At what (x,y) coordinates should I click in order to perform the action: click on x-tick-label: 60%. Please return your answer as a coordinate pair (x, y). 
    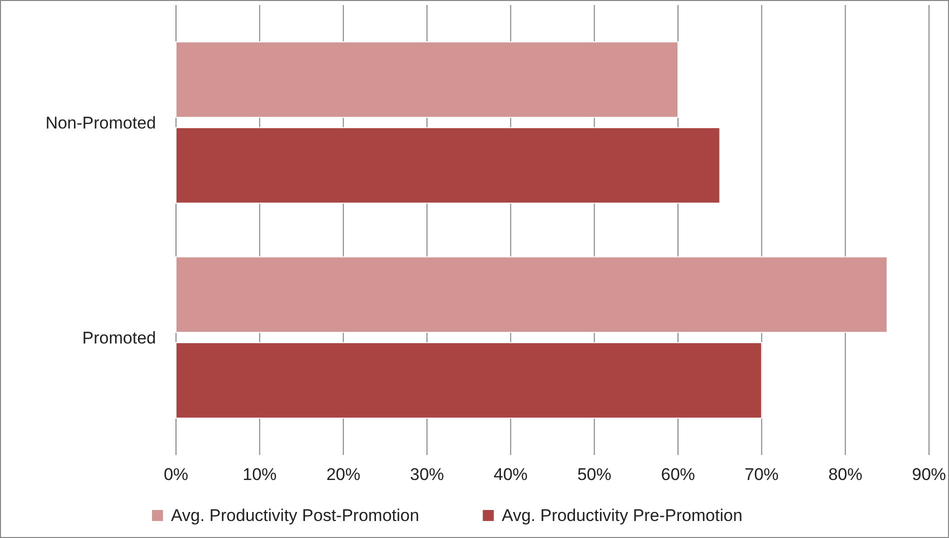
    Looking at the image, I should click on (678, 474).